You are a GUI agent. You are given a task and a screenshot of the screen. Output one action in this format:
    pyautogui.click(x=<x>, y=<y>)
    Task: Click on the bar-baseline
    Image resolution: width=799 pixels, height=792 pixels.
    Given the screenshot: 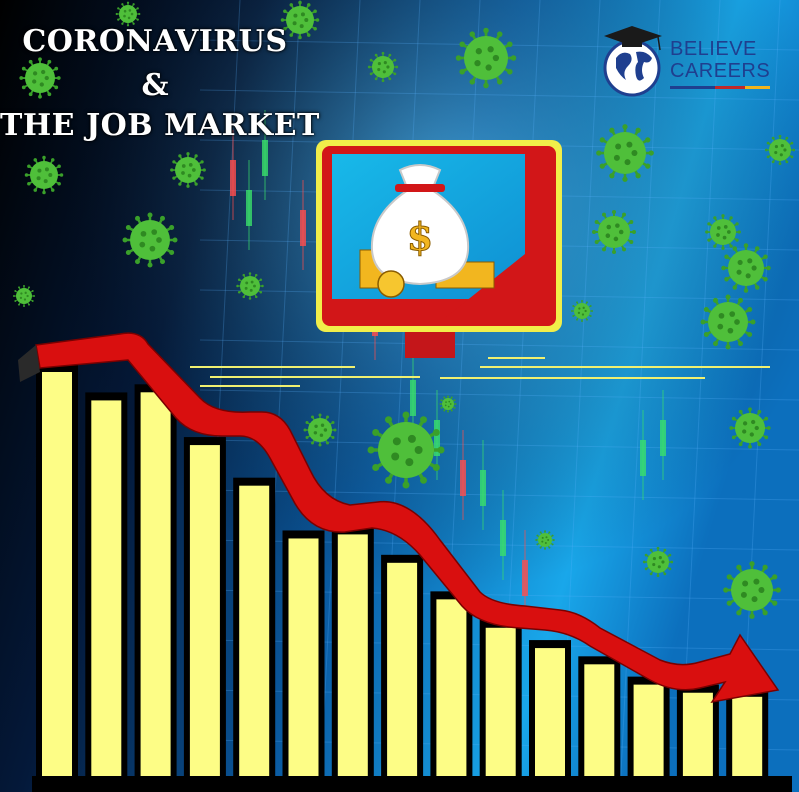 What is the action you would take?
    pyautogui.click(x=412, y=784)
    